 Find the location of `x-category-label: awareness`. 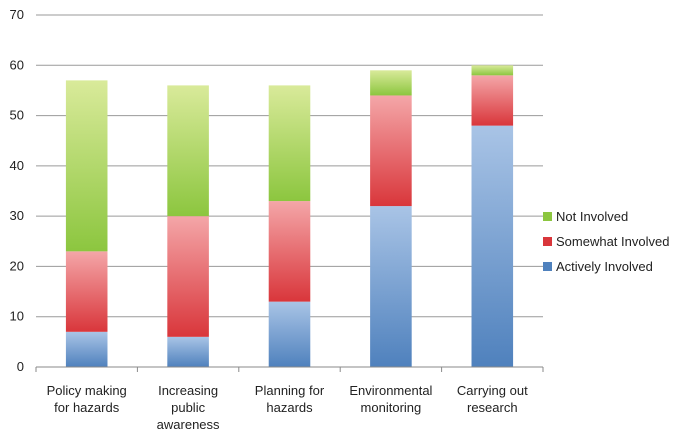

x-category-label: awareness is located at coordinates (188, 424).